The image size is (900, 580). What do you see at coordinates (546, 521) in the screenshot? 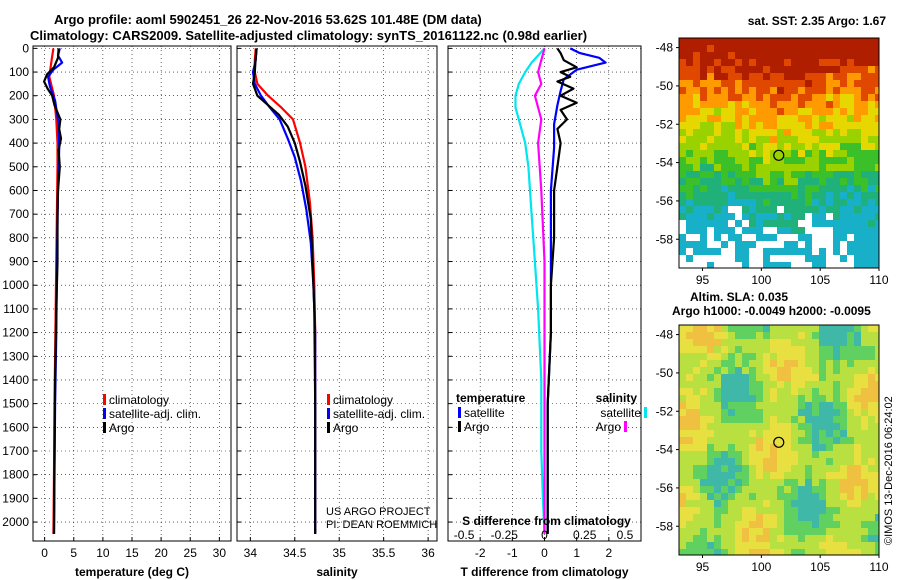
I see `s-axis-title: S difference from climatology` at bounding box center [546, 521].